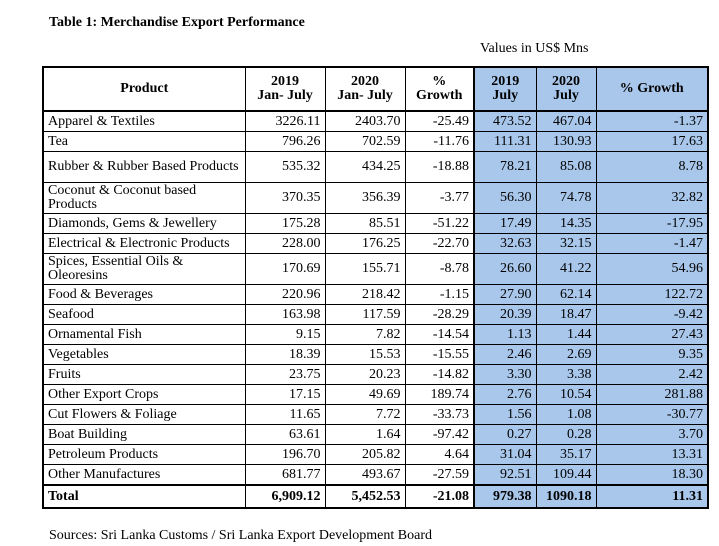 This screenshot has height=546, width=719. I want to click on cell-2020-jan-july: 493.67, so click(365, 475).